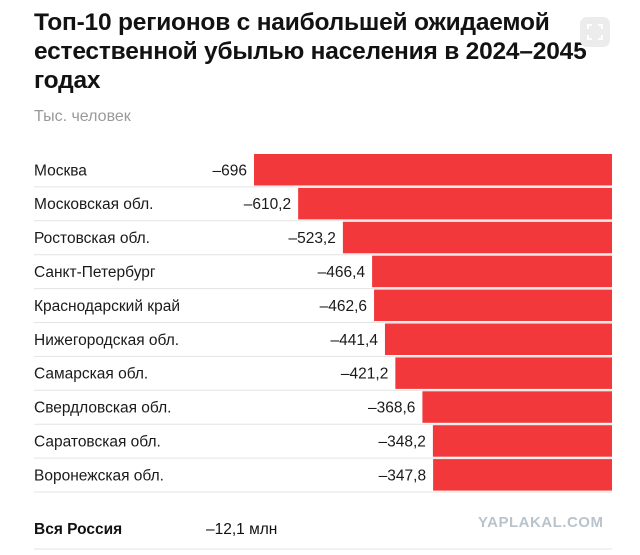 The image size is (640, 555). What do you see at coordinates (343, 306) in the screenshot?
I see `value-label: –462,6` at bounding box center [343, 306].